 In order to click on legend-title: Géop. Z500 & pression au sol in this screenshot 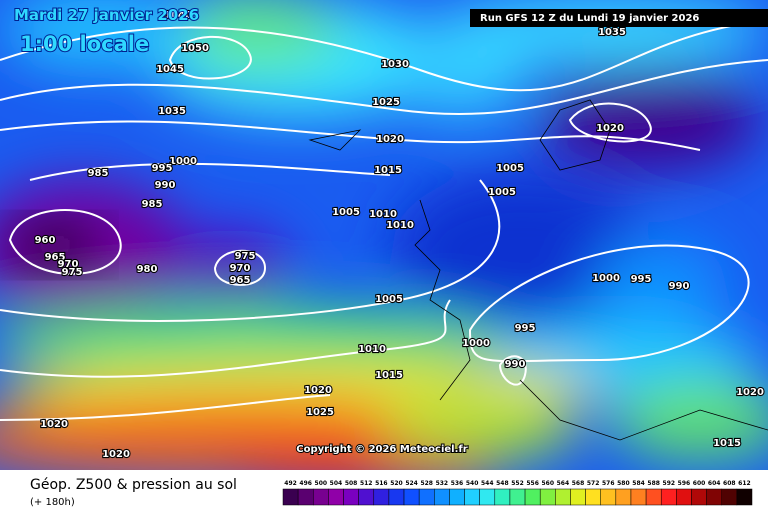, I will do `click(133, 485)`.